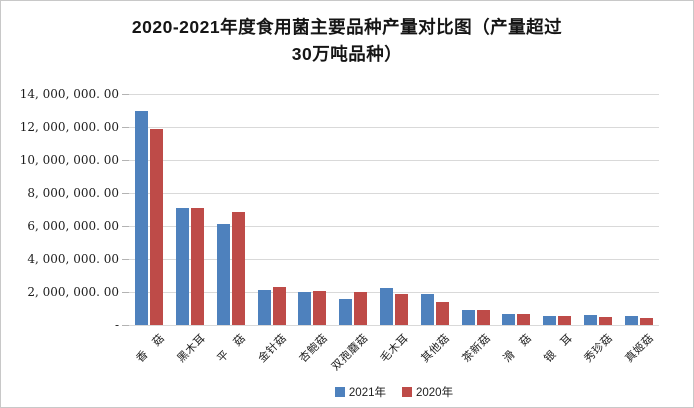 The height and width of the screenshot is (408, 694). Describe the element at coordinates (436, 349) in the screenshot. I see `x-category-label: 其他菇` at that location.